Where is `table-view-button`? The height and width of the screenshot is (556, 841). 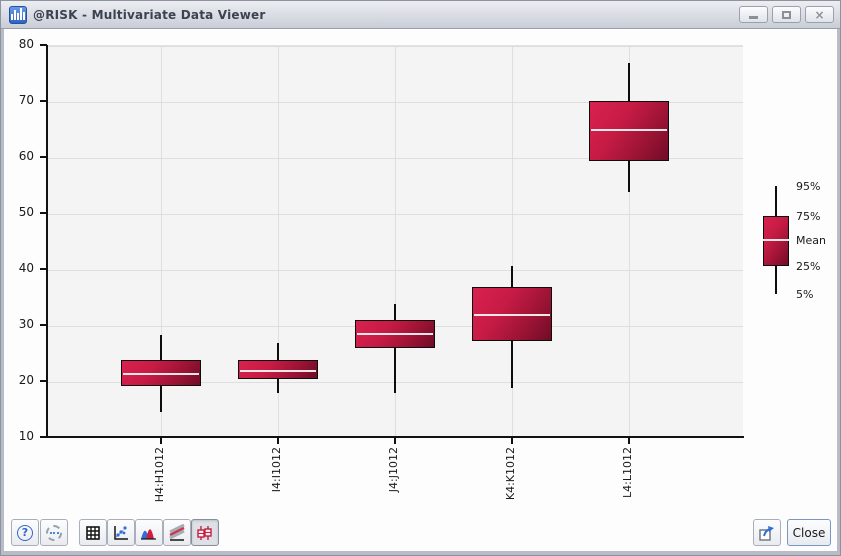
table-view-button is located at coordinates (93, 532).